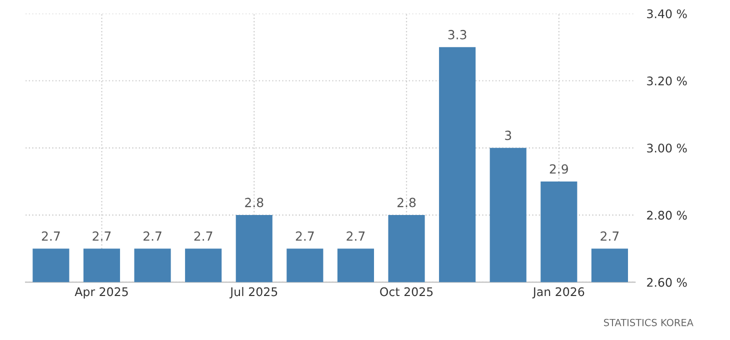  What do you see at coordinates (406, 291) in the screenshot?
I see `x-tick-label: Oct 2025` at bounding box center [406, 291].